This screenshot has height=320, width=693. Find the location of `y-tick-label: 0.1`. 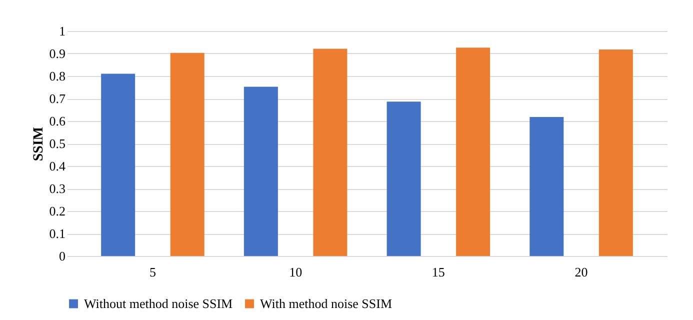

y-tick-label: 0.1 is located at coordinates (57, 233).